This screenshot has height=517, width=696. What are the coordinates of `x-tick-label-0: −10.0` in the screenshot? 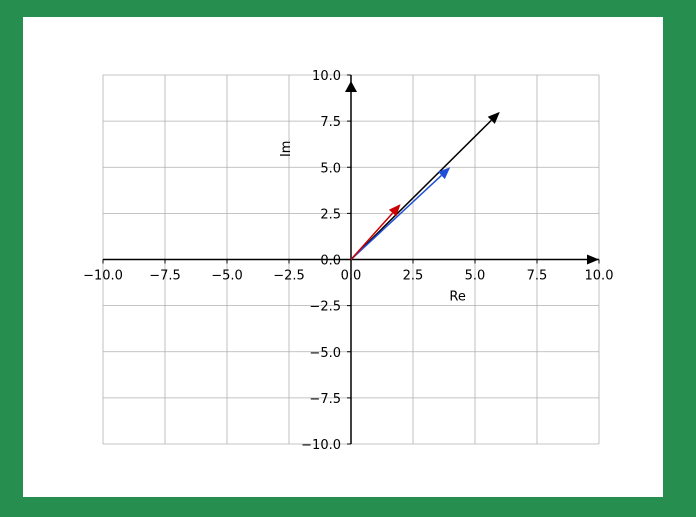 It's located at (103, 276).